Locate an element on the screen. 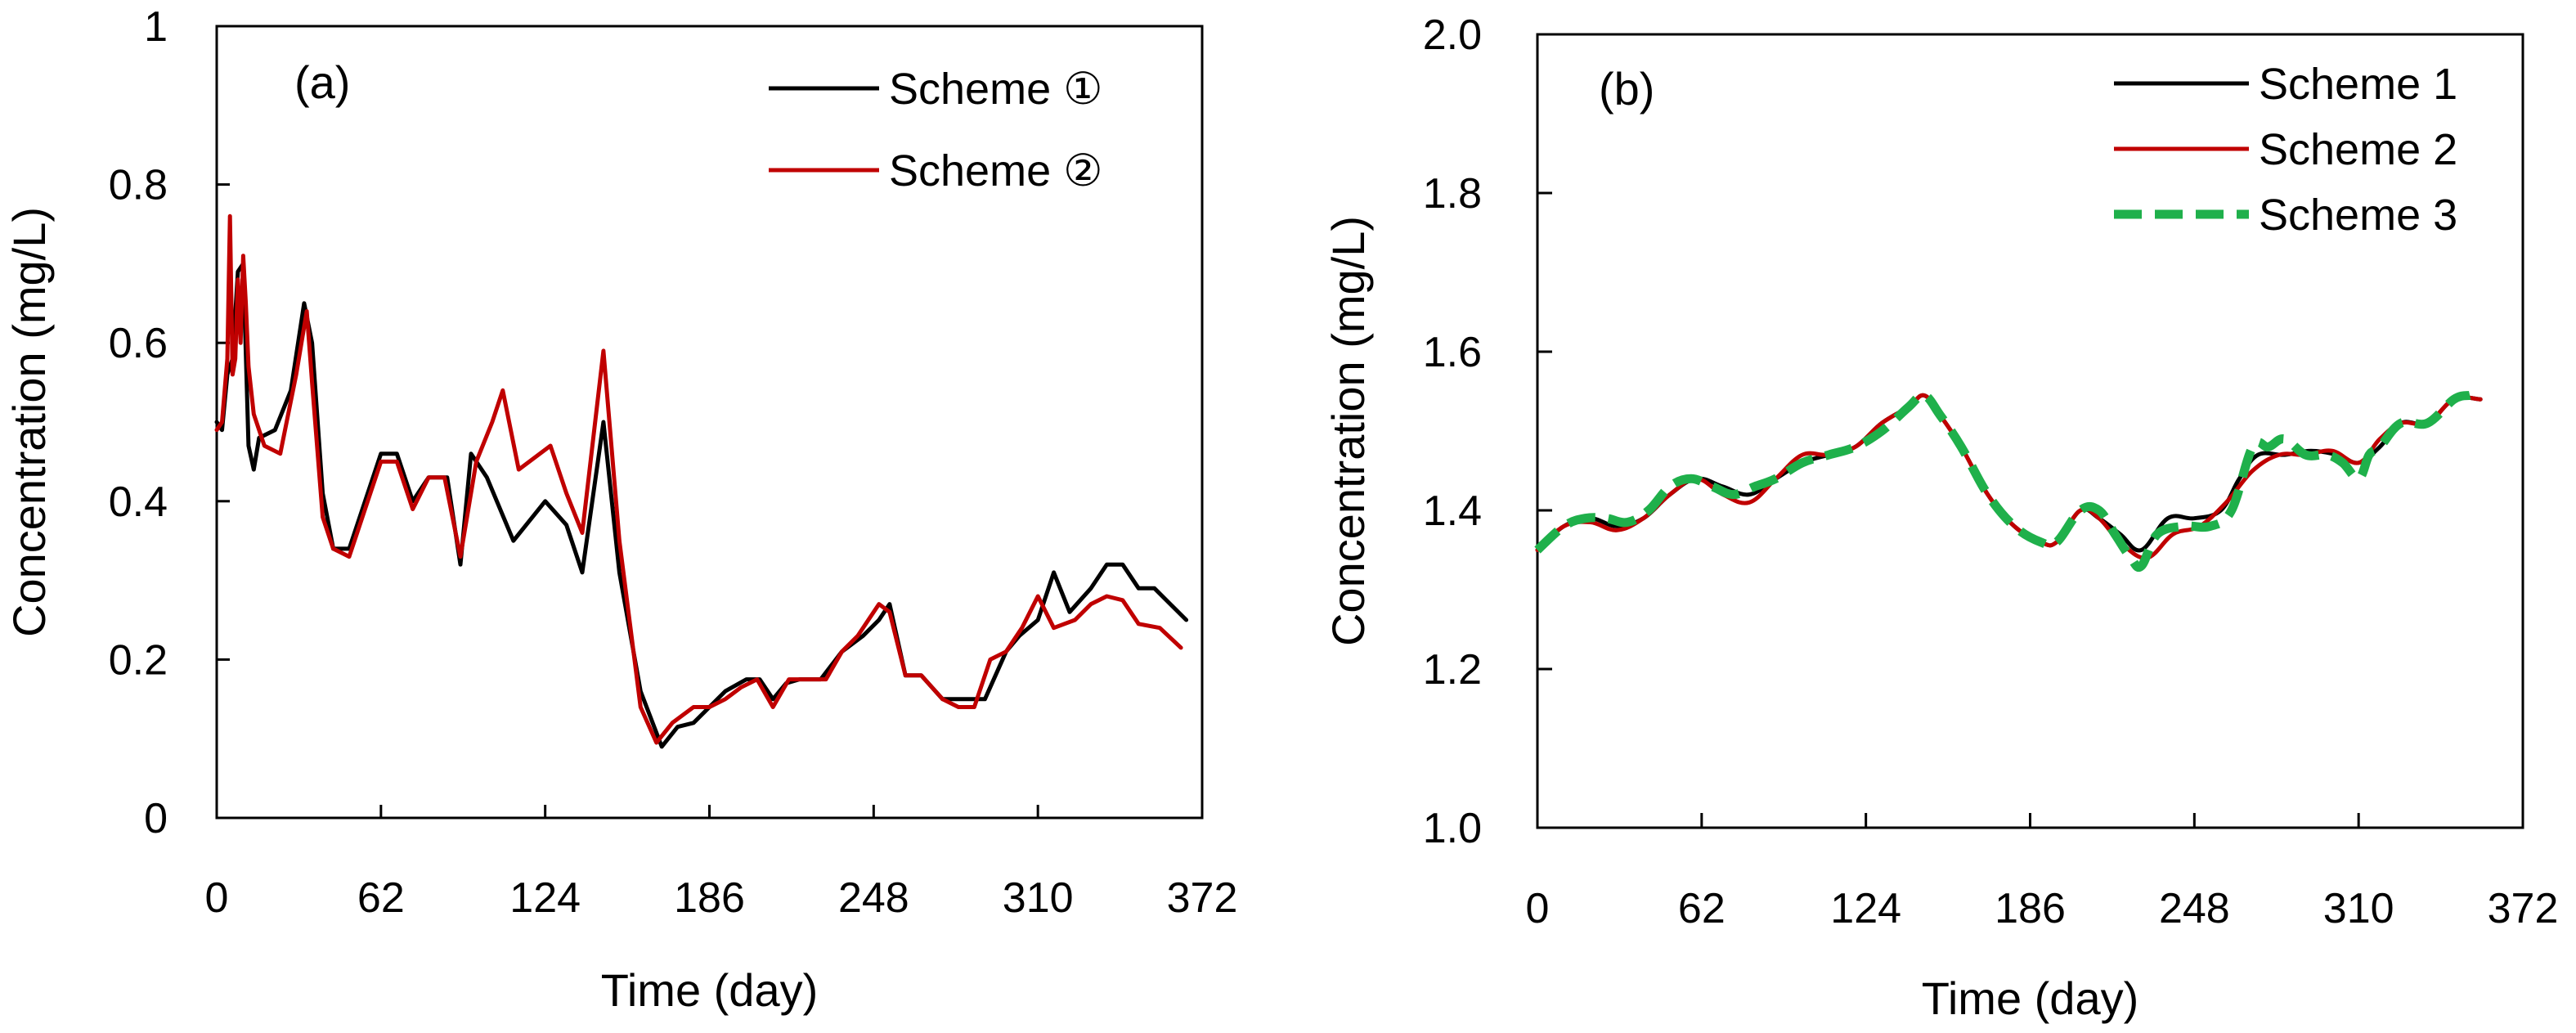 Image resolution: width=2576 pixels, height=1033 pixels. panel-b-x-tick-label: 372 is located at coordinates (2523, 908).